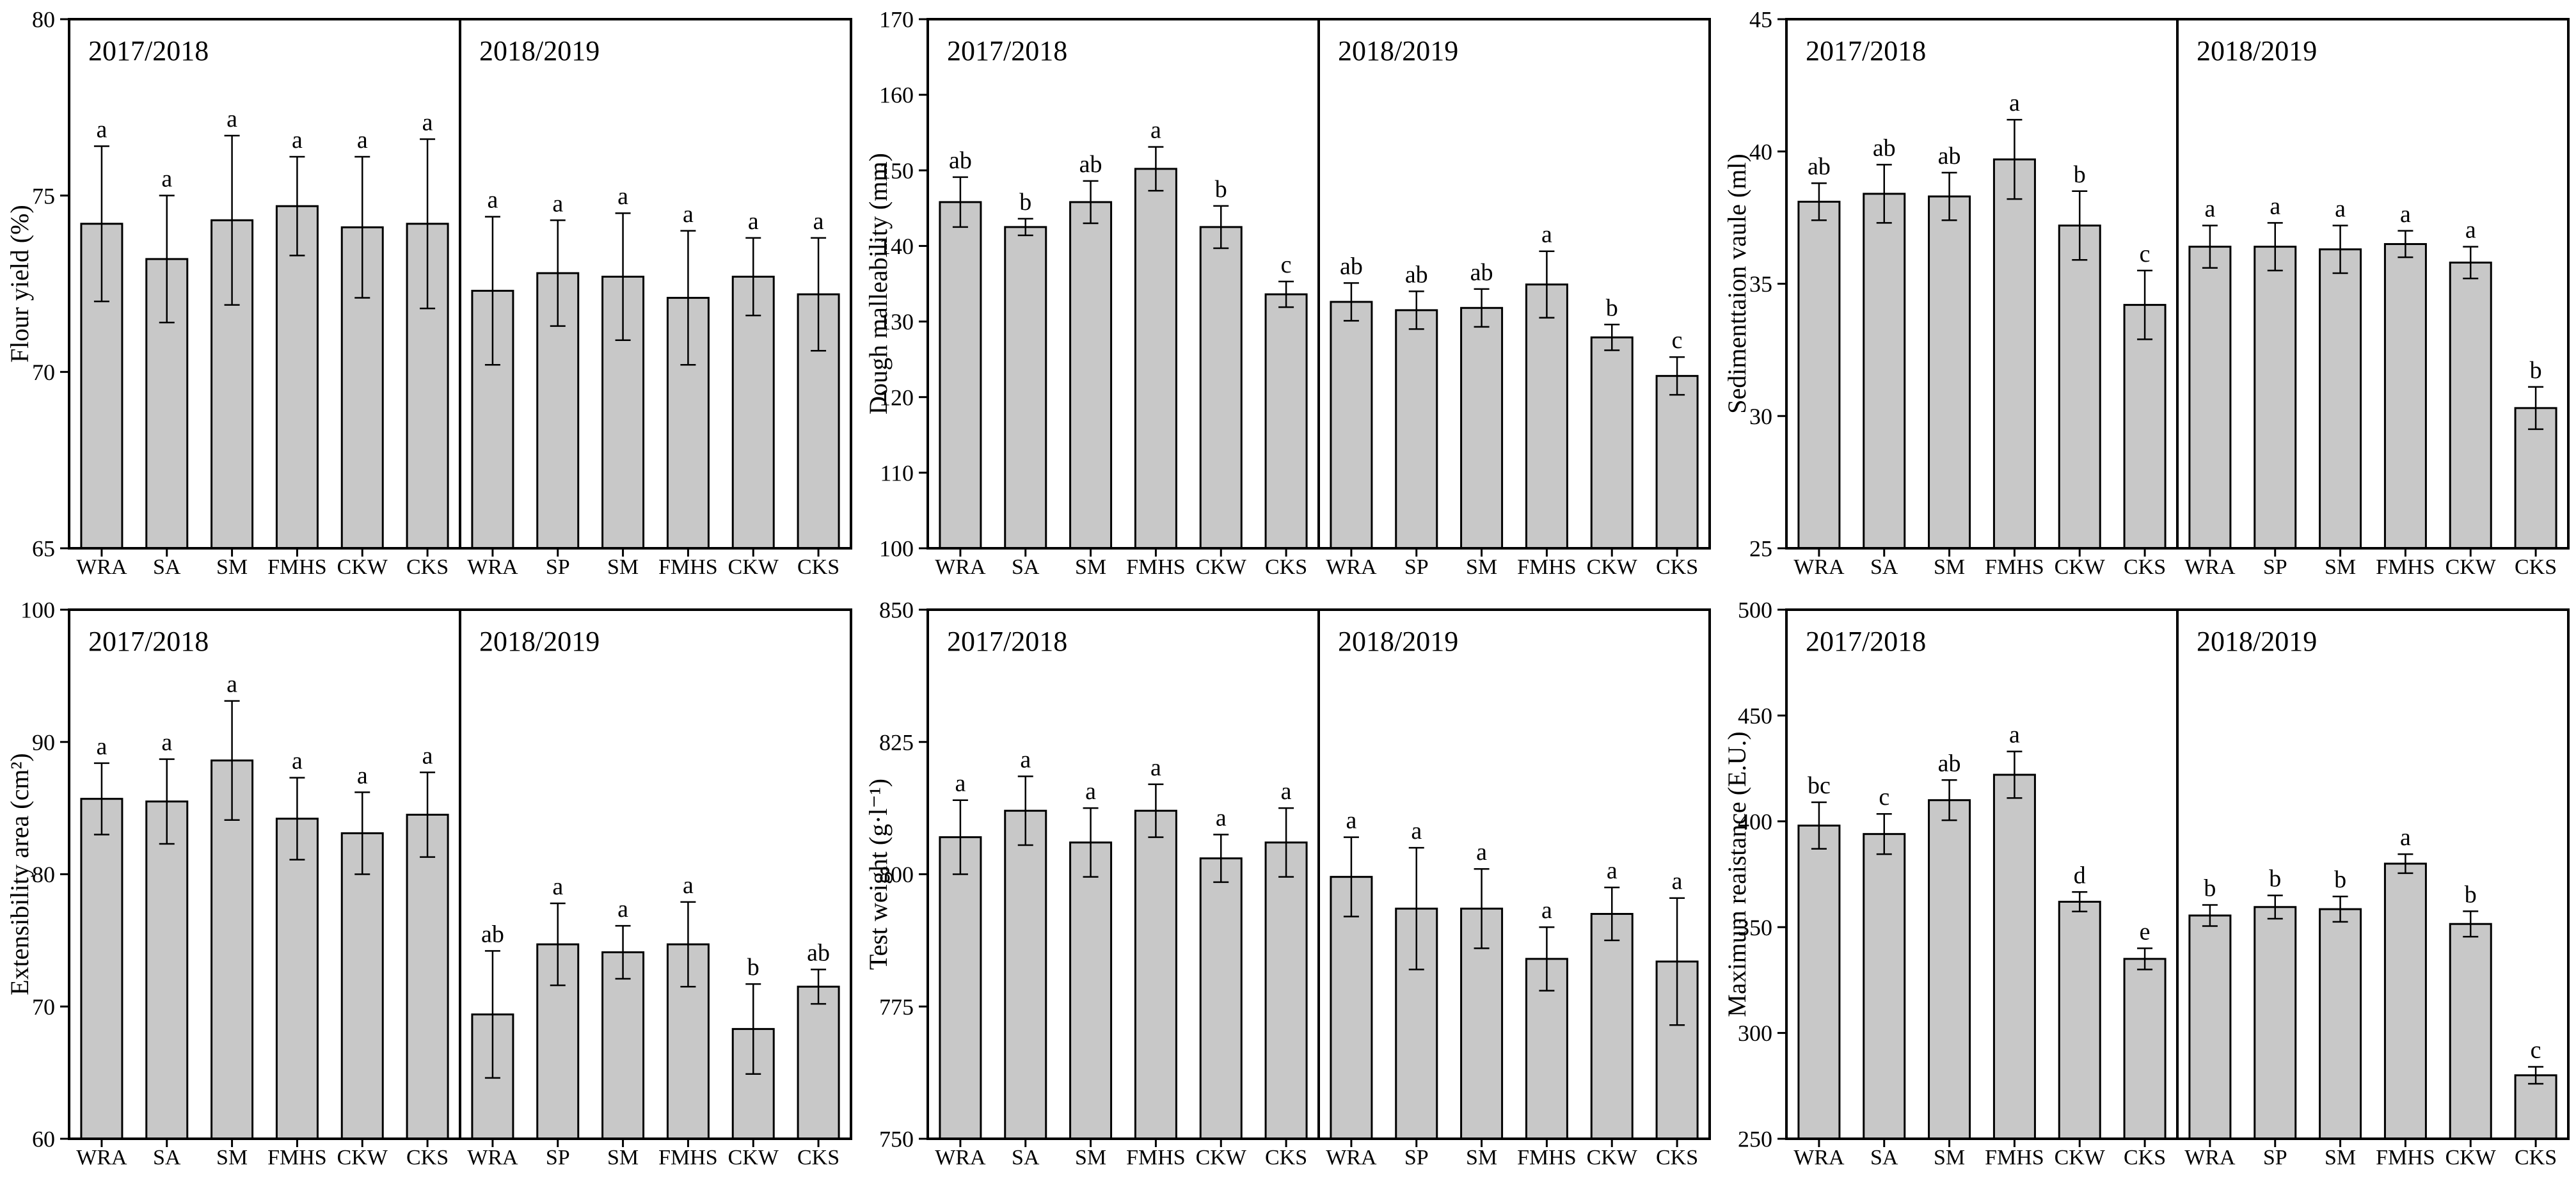 The height and width of the screenshot is (1181, 2576). Describe the element at coordinates (897, 171) in the screenshot. I see `y-tick-label: 150` at that location.